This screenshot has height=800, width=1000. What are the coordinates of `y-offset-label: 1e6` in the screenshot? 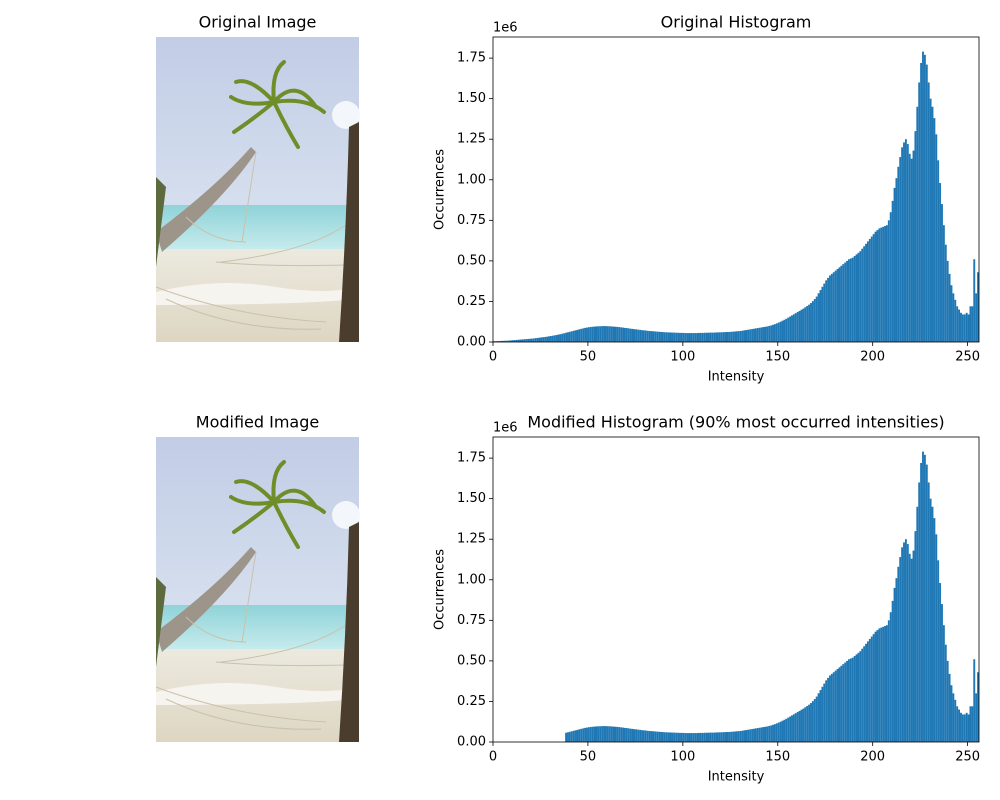 It's located at (505, 28).